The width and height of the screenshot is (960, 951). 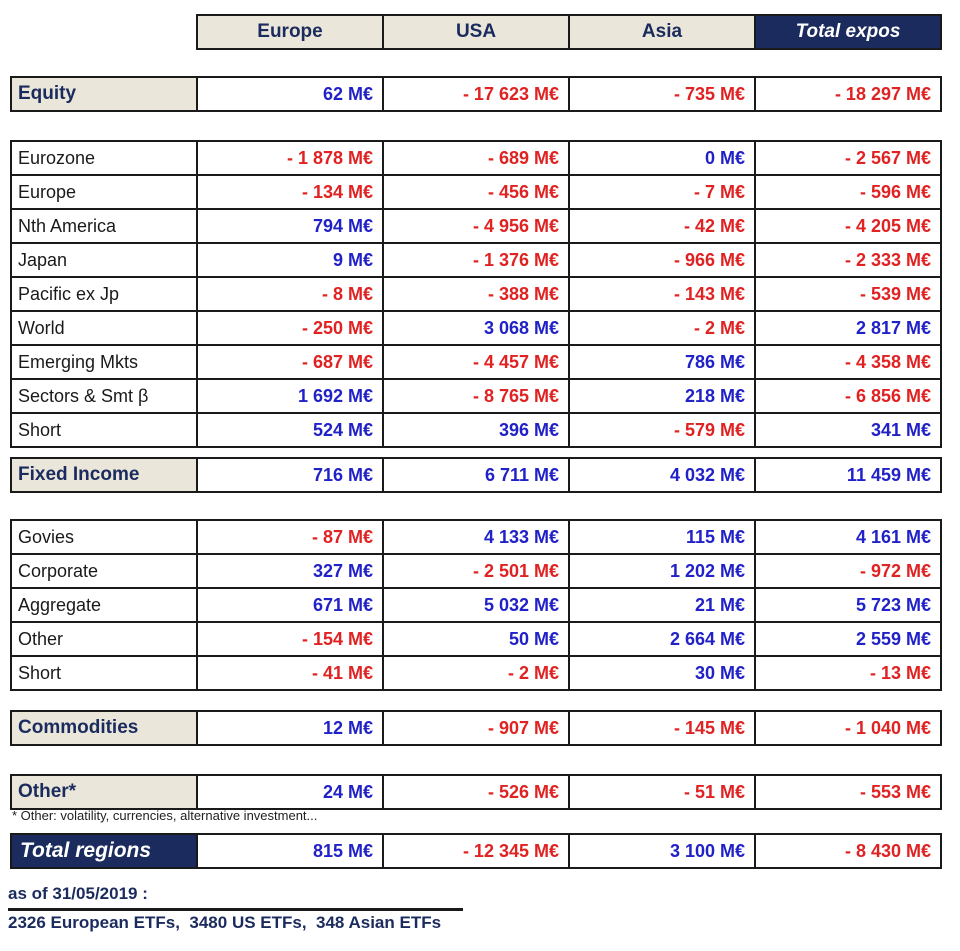 What do you see at coordinates (290, 430) in the screenshot?
I see `value-cell: 524 M€` at bounding box center [290, 430].